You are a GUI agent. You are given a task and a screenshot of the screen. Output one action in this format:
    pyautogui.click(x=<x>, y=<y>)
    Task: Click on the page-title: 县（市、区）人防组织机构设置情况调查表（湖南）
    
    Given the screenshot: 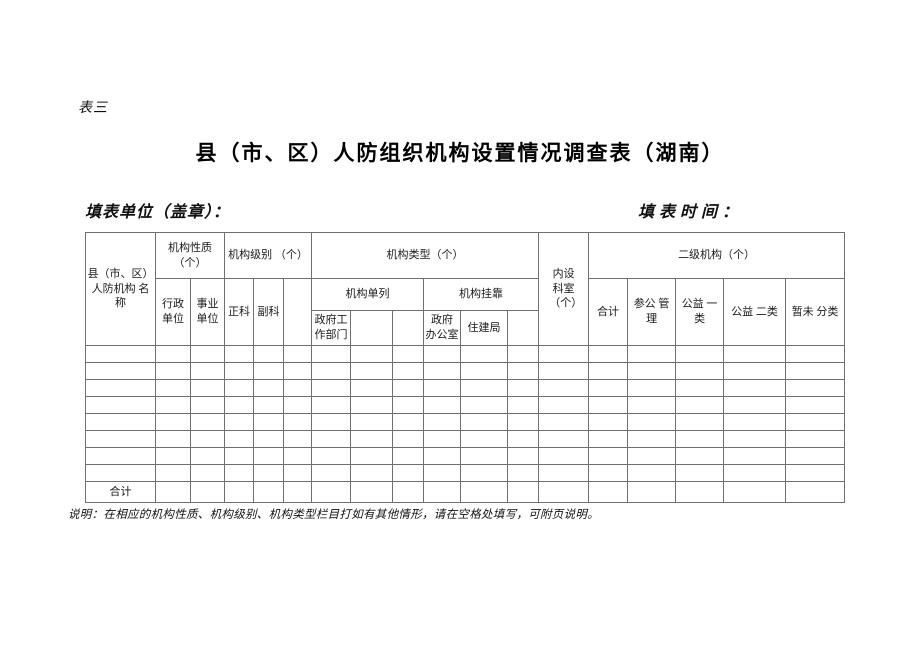 What is the action you would take?
    pyautogui.click(x=460, y=153)
    